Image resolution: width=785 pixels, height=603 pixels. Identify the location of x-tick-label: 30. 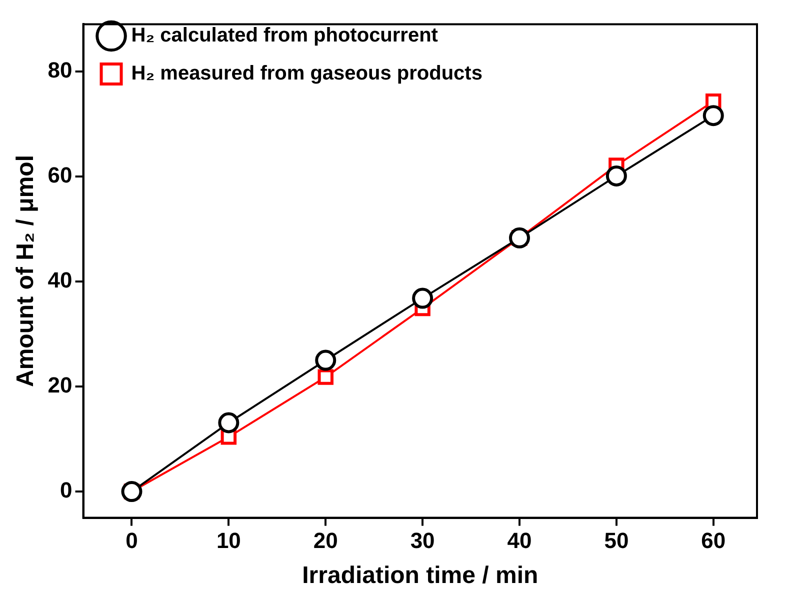
(422, 541).